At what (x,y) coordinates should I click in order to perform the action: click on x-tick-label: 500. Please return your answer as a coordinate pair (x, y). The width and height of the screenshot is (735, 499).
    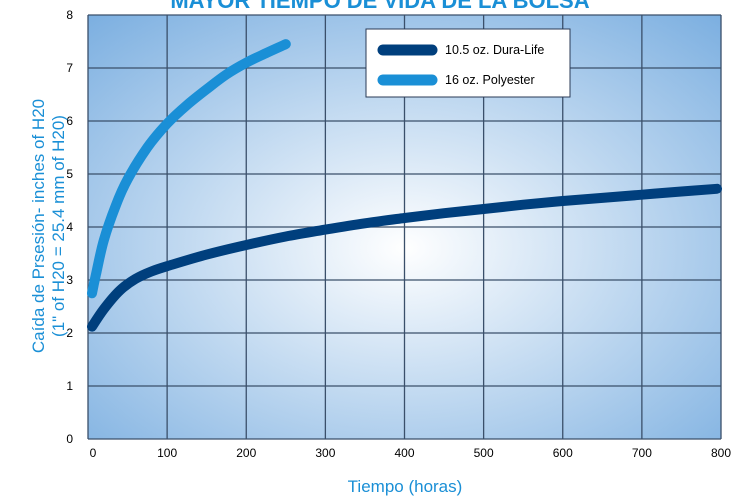
    Looking at the image, I should click on (484, 453).